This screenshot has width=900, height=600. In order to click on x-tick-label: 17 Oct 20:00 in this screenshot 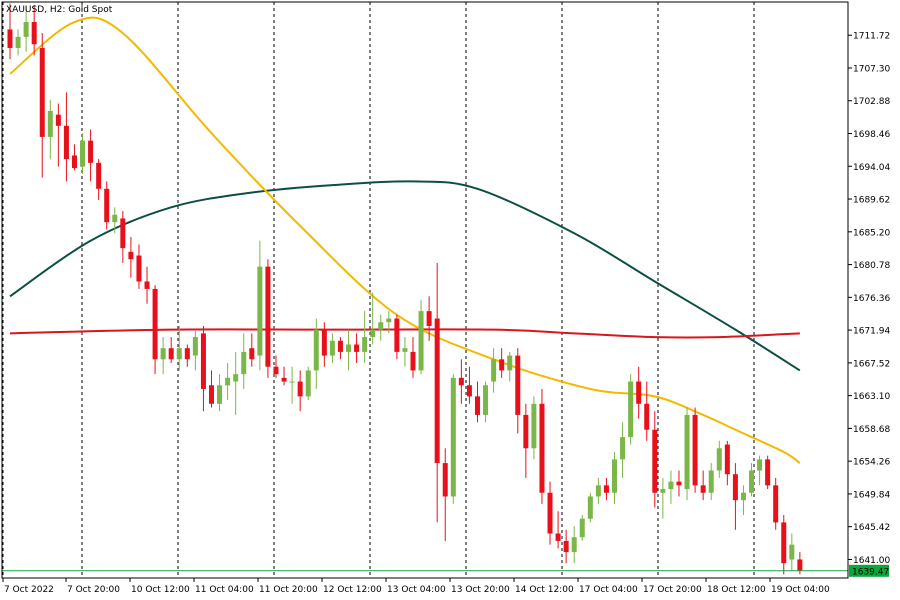, I will do `click(672, 590)`.